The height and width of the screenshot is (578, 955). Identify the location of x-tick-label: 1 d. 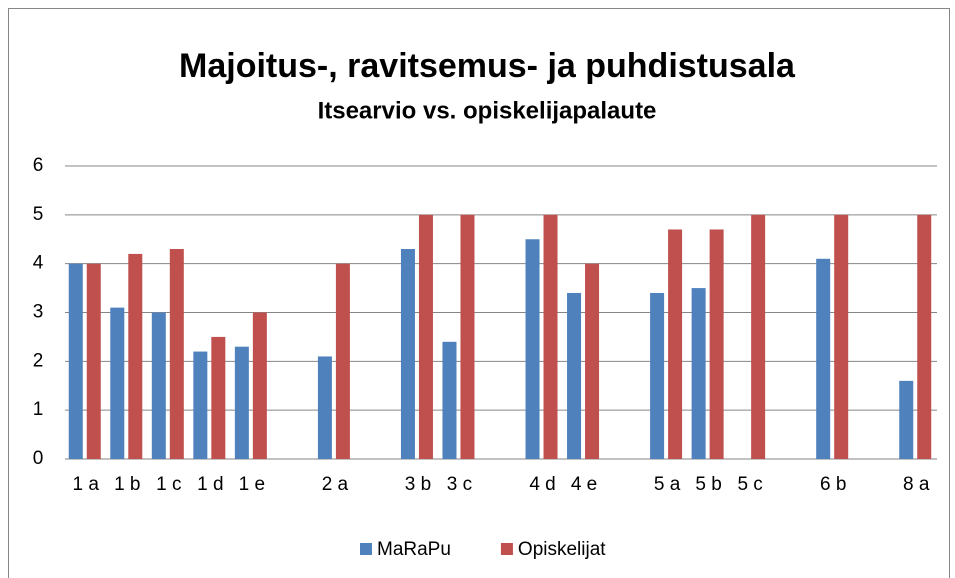
(210, 484).